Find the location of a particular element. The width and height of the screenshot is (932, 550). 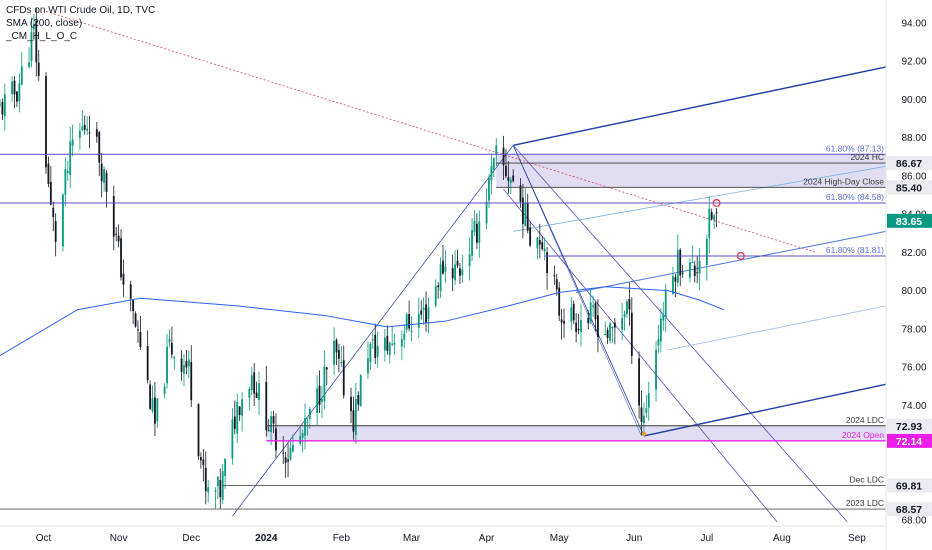

legend-symbol: CFDs on WTI Crude Oil, 1D, TVC is located at coordinates (81, 10).